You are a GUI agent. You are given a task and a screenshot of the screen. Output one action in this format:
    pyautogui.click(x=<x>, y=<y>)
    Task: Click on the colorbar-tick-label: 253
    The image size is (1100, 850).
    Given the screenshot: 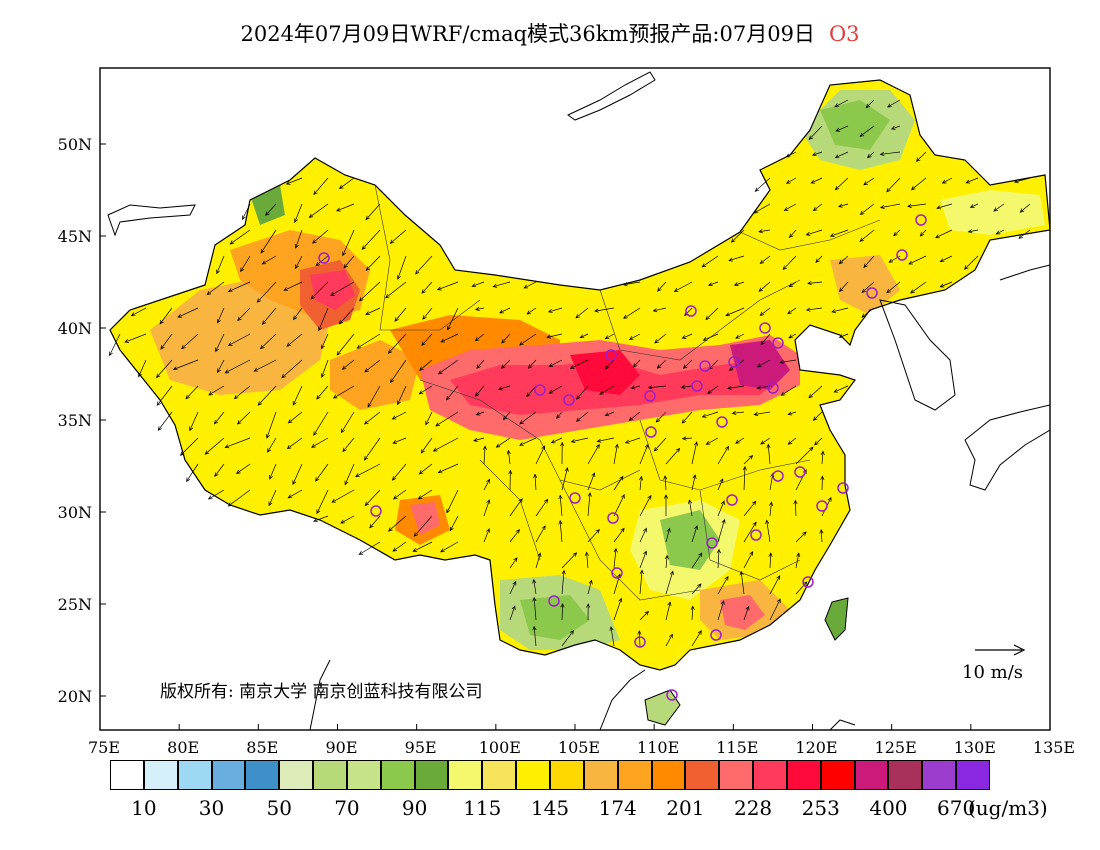 What is the action you would take?
    pyautogui.click(x=820, y=808)
    